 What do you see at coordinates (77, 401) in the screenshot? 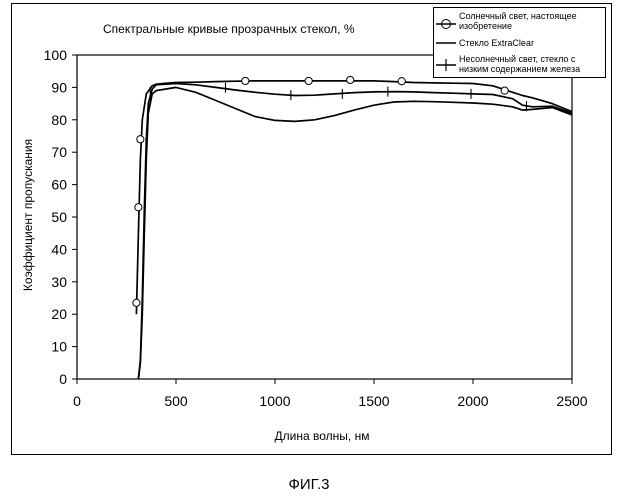
I see `x-tick-label: 0` at bounding box center [77, 401].